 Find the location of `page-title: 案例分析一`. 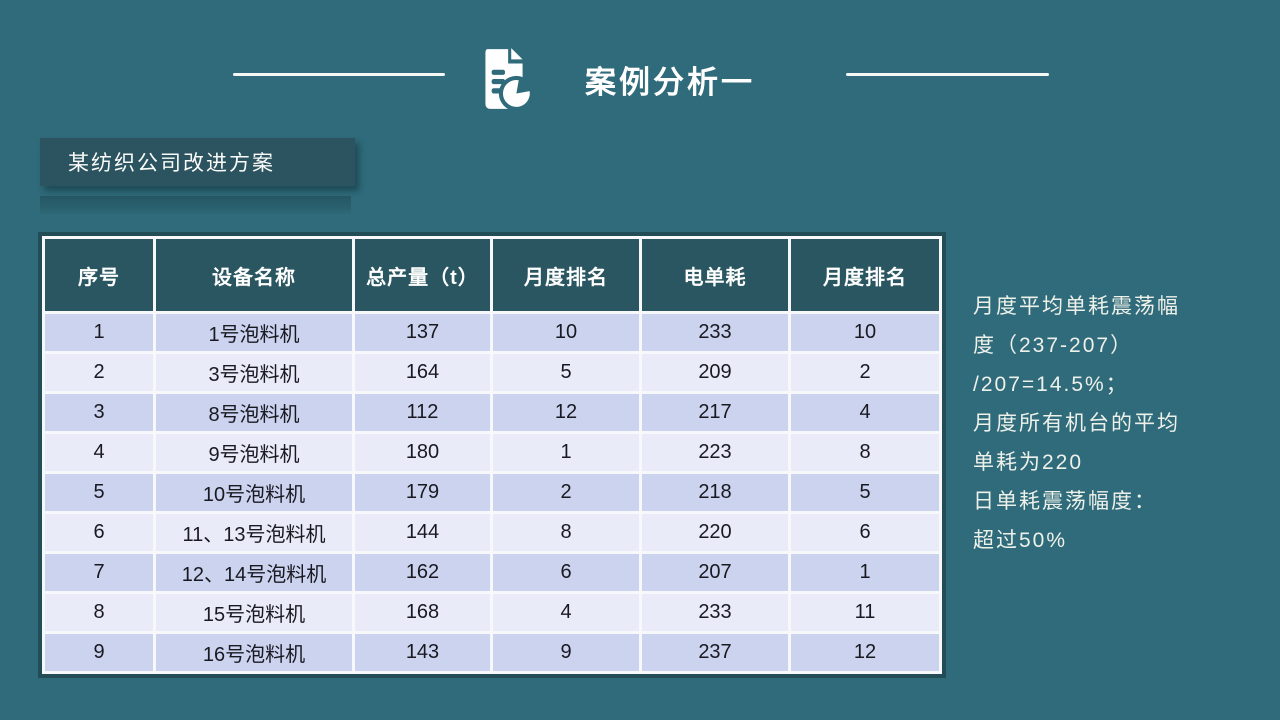

page-title: 案例分析一 is located at coordinates (670, 82).